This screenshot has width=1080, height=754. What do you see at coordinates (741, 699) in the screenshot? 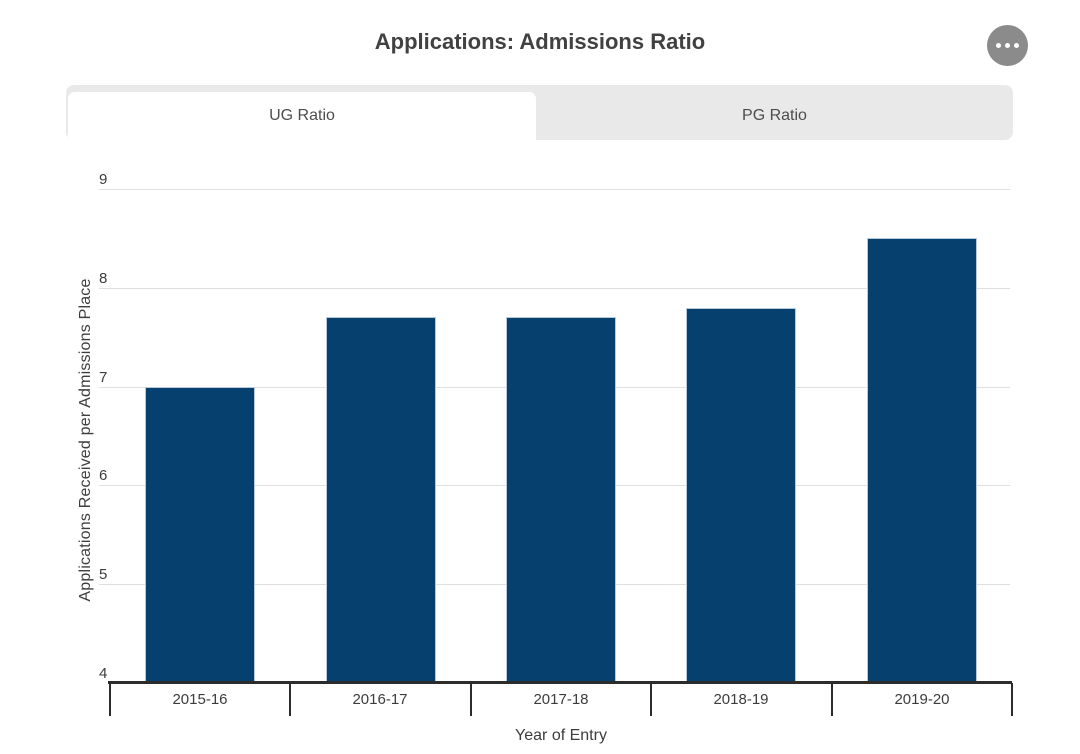
I see `x-tick-label: 2018-19` at bounding box center [741, 699].